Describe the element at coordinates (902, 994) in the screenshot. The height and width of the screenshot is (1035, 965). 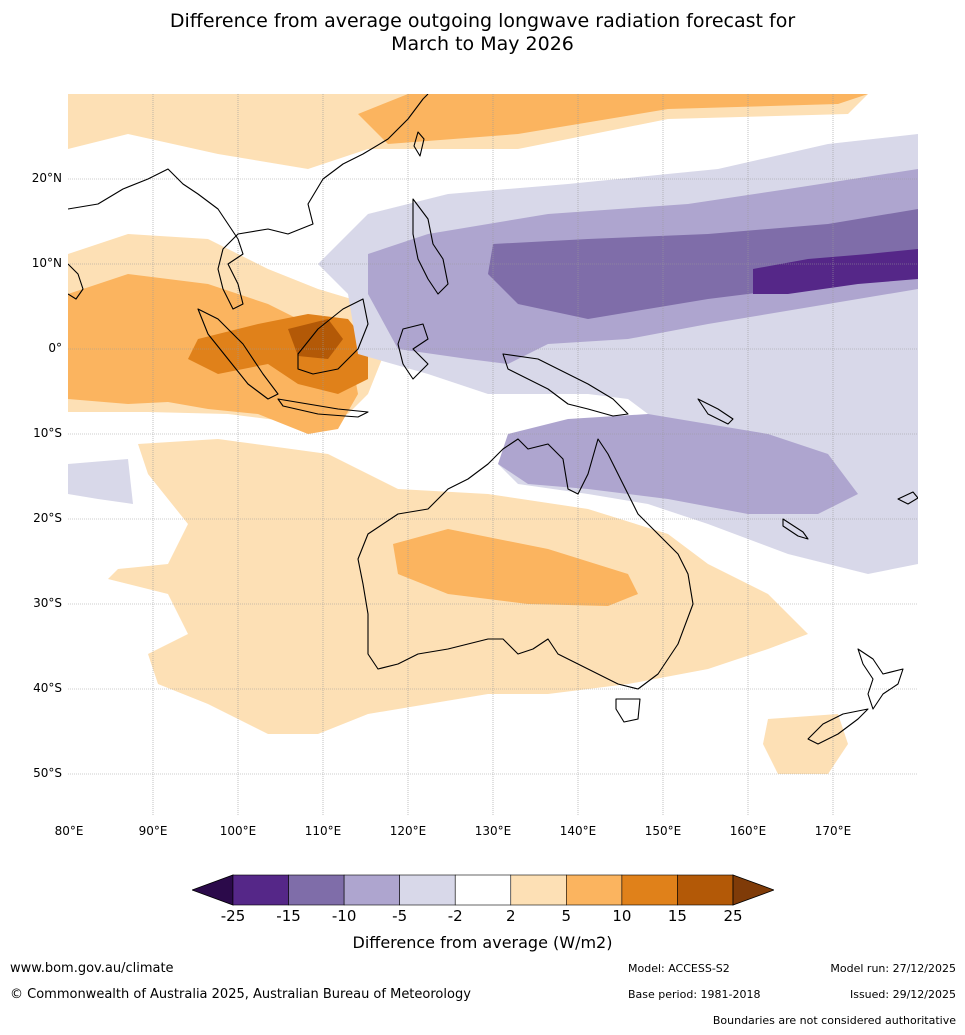
I see `issued-text: Issued: 29/12/2025` at that location.